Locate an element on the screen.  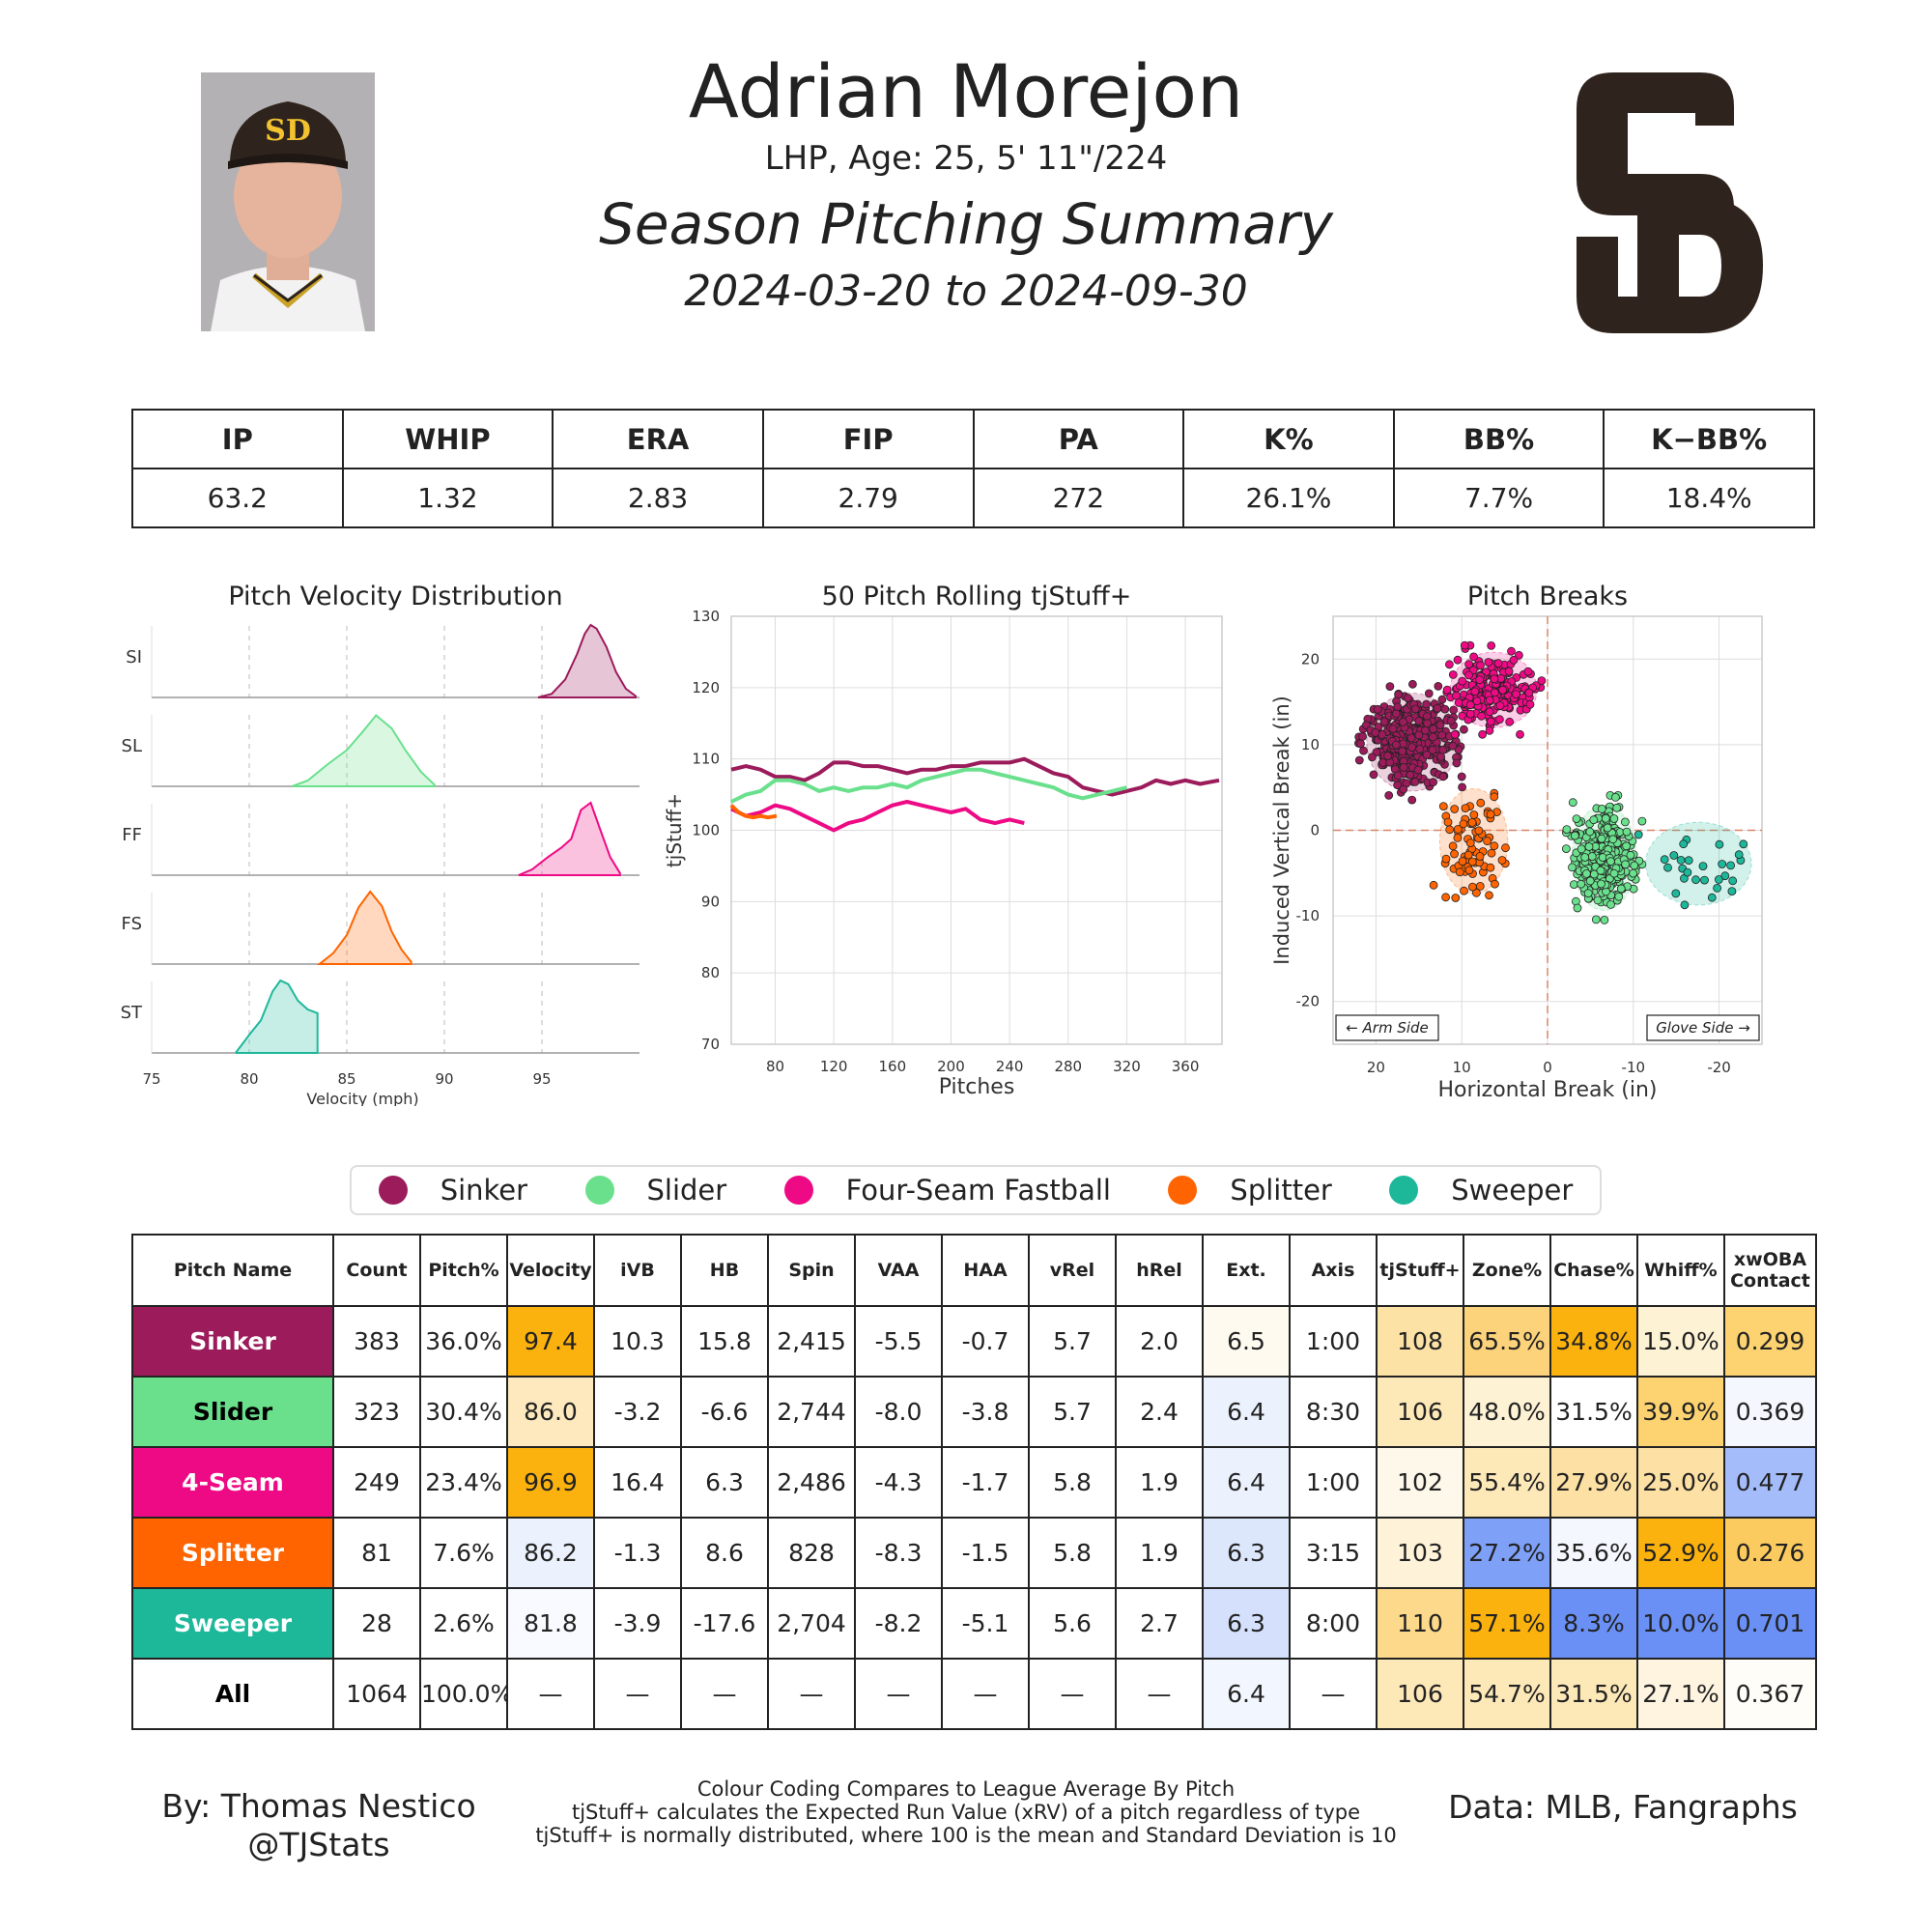
table-cell: 34.8% is located at coordinates (1593, 1341).